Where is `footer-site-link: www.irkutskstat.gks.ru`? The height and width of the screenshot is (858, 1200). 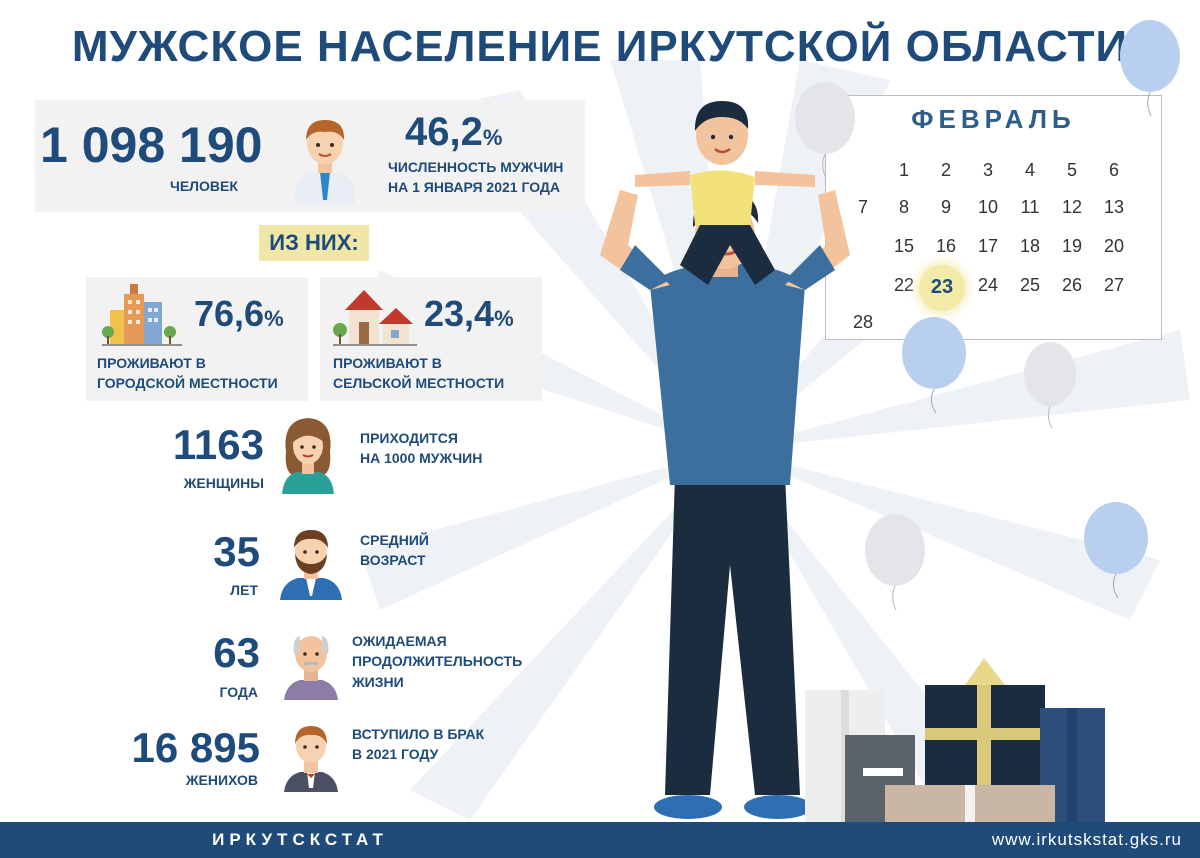
footer-site-link: www.irkutskstat.gks.ru is located at coordinates (1086, 839).